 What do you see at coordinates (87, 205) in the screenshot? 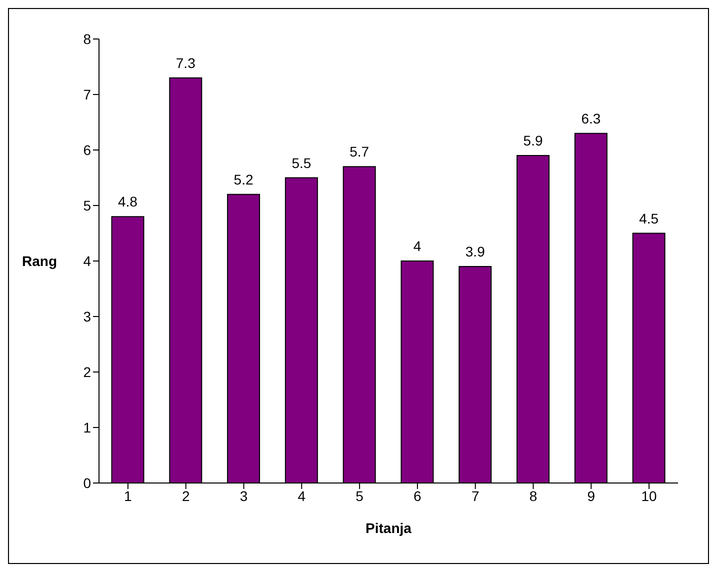
I see `y-tick-label: 5` at bounding box center [87, 205].